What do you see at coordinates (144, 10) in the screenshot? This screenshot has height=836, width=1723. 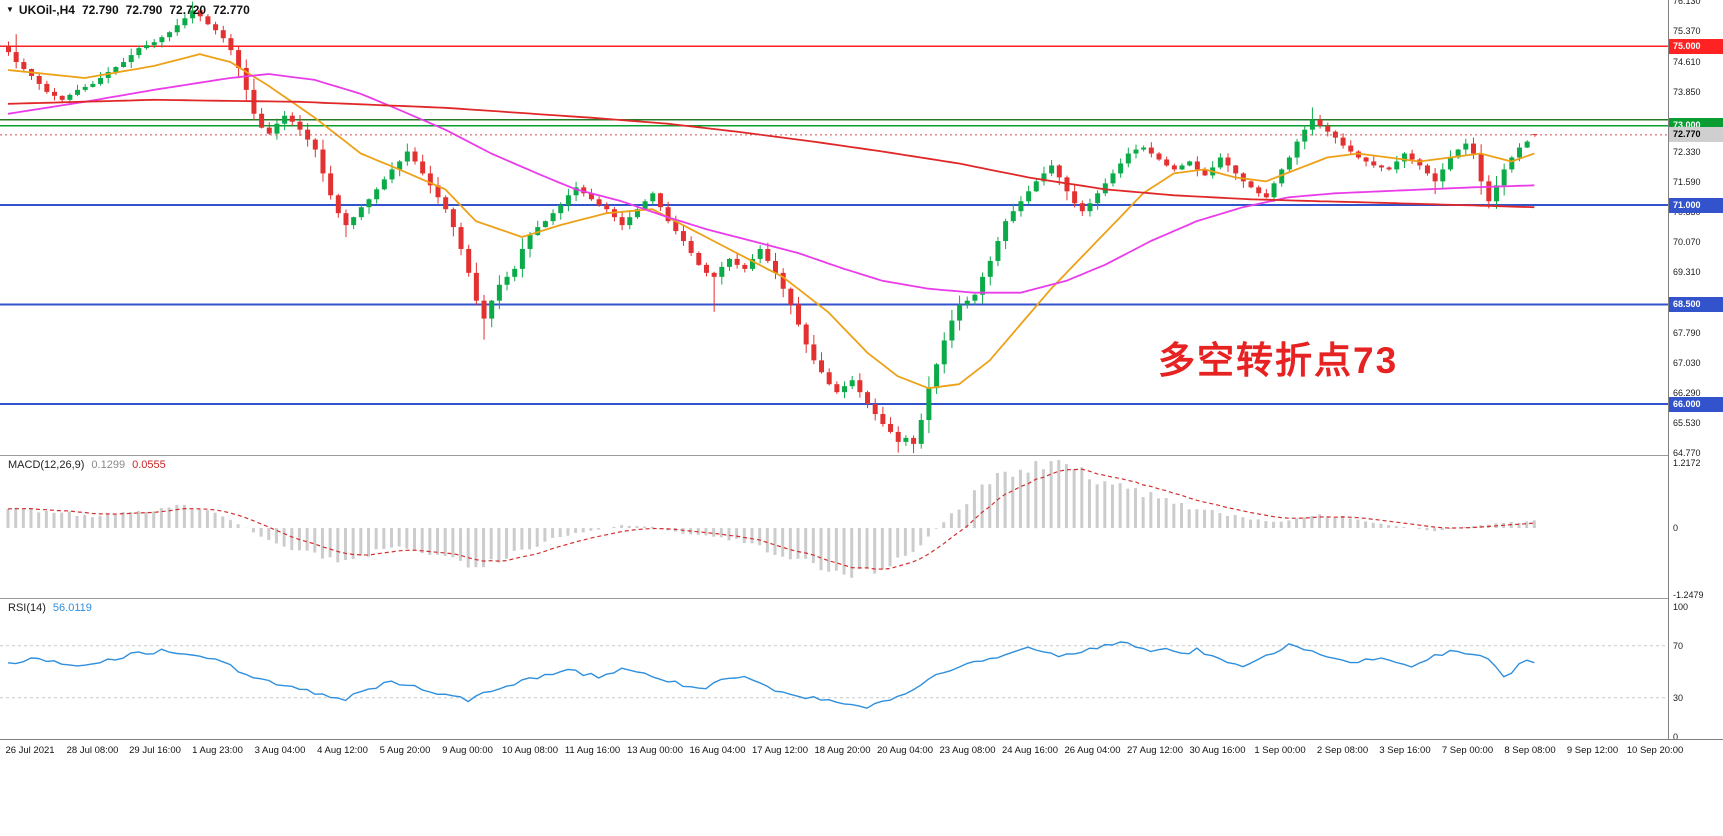 I see `quote-high: 72.790` at bounding box center [144, 10].